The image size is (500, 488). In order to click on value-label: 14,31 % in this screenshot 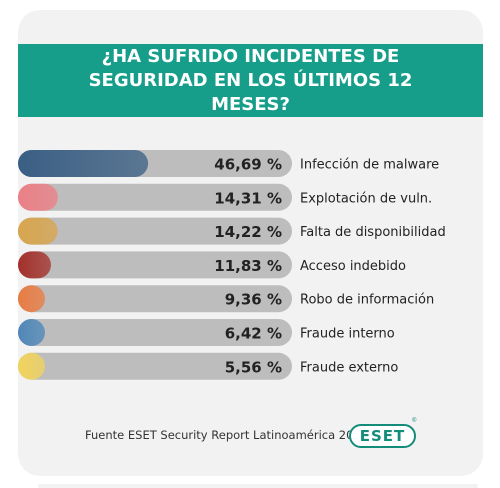, I will do `click(248, 198)`.